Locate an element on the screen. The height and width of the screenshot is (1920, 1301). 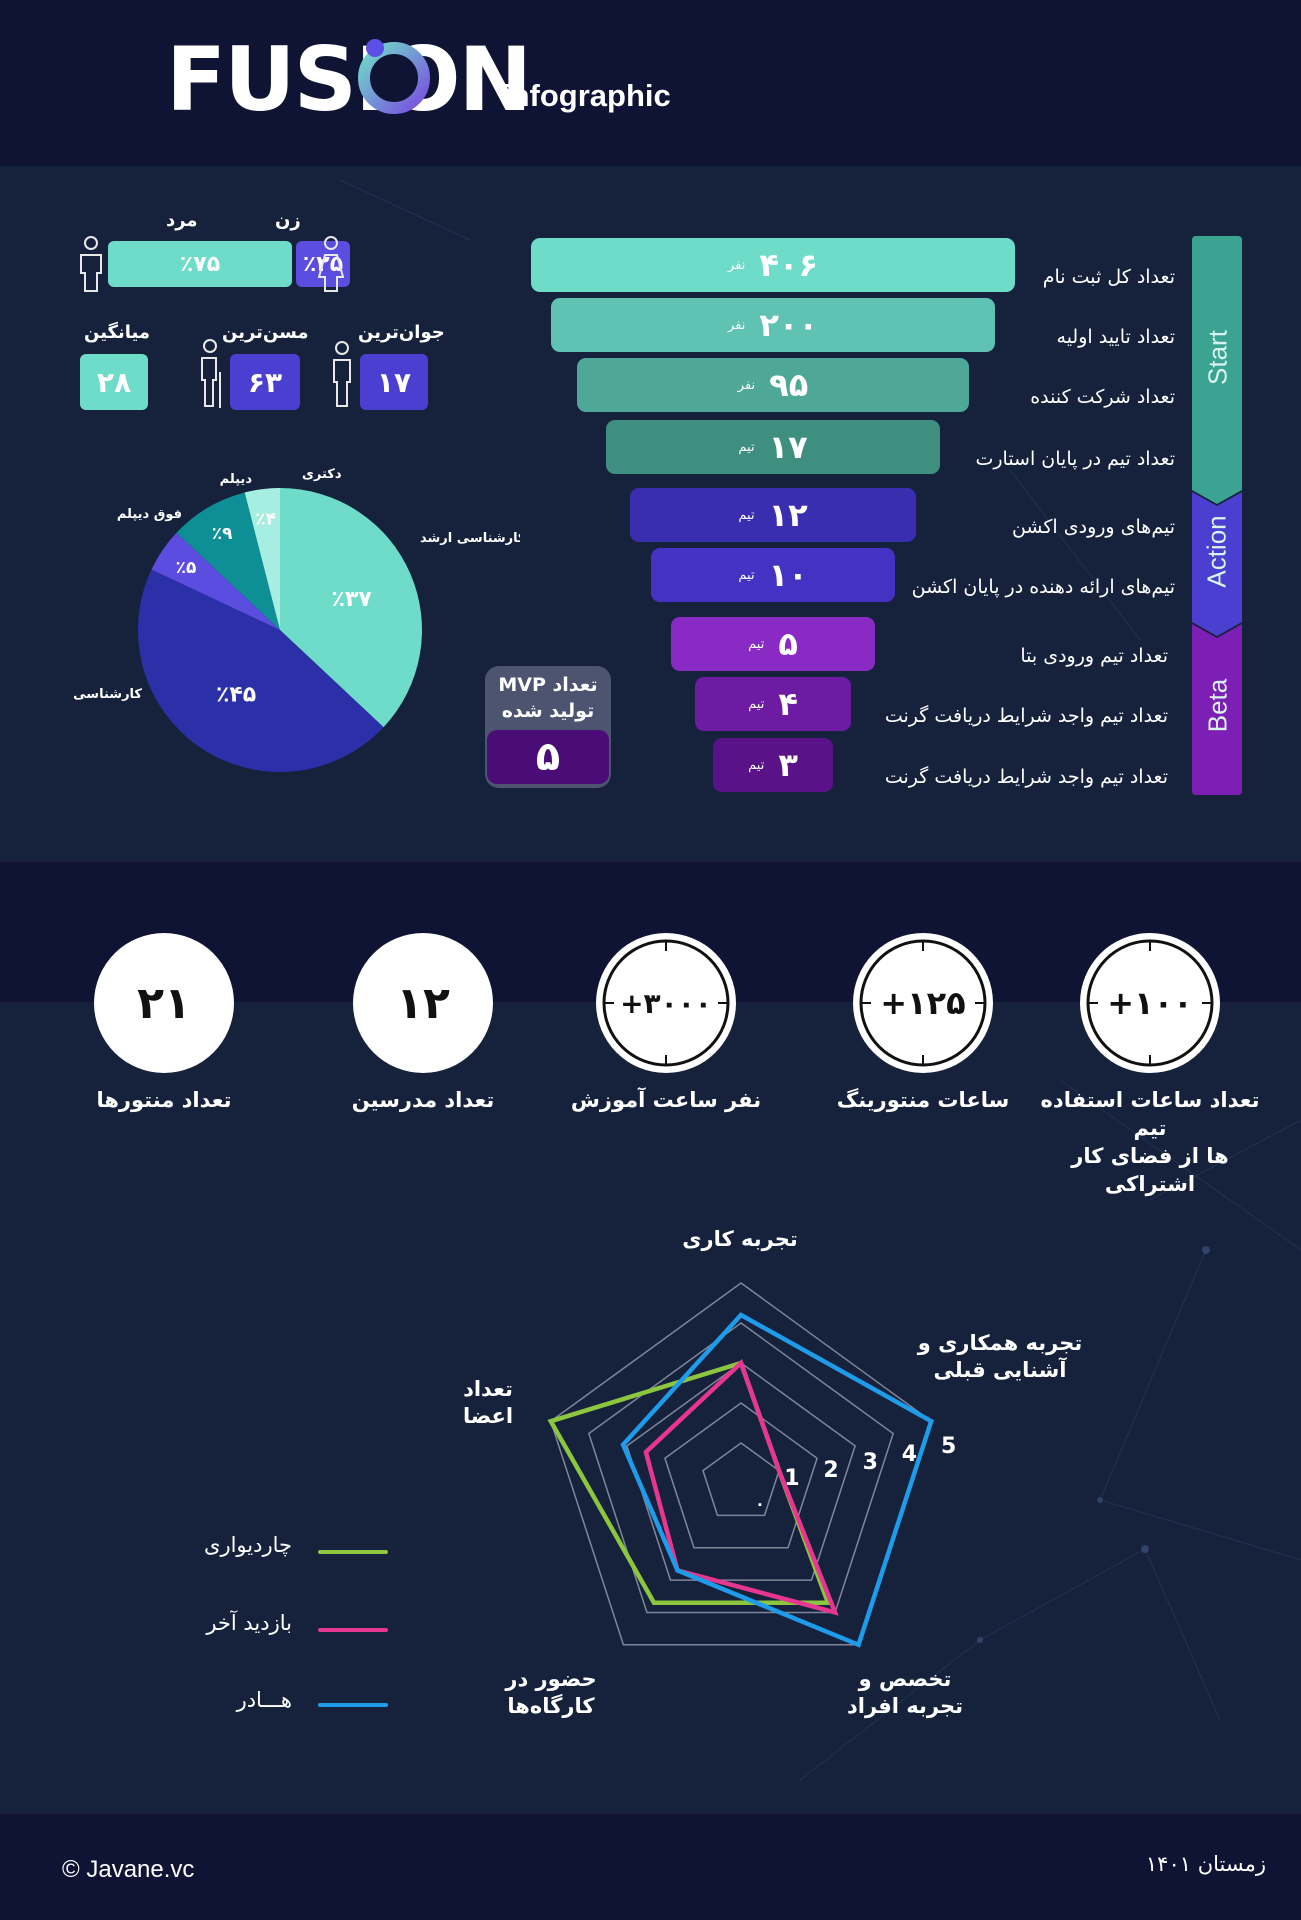
funnel-bar: ۵ تیم is located at coordinates (773, 644).